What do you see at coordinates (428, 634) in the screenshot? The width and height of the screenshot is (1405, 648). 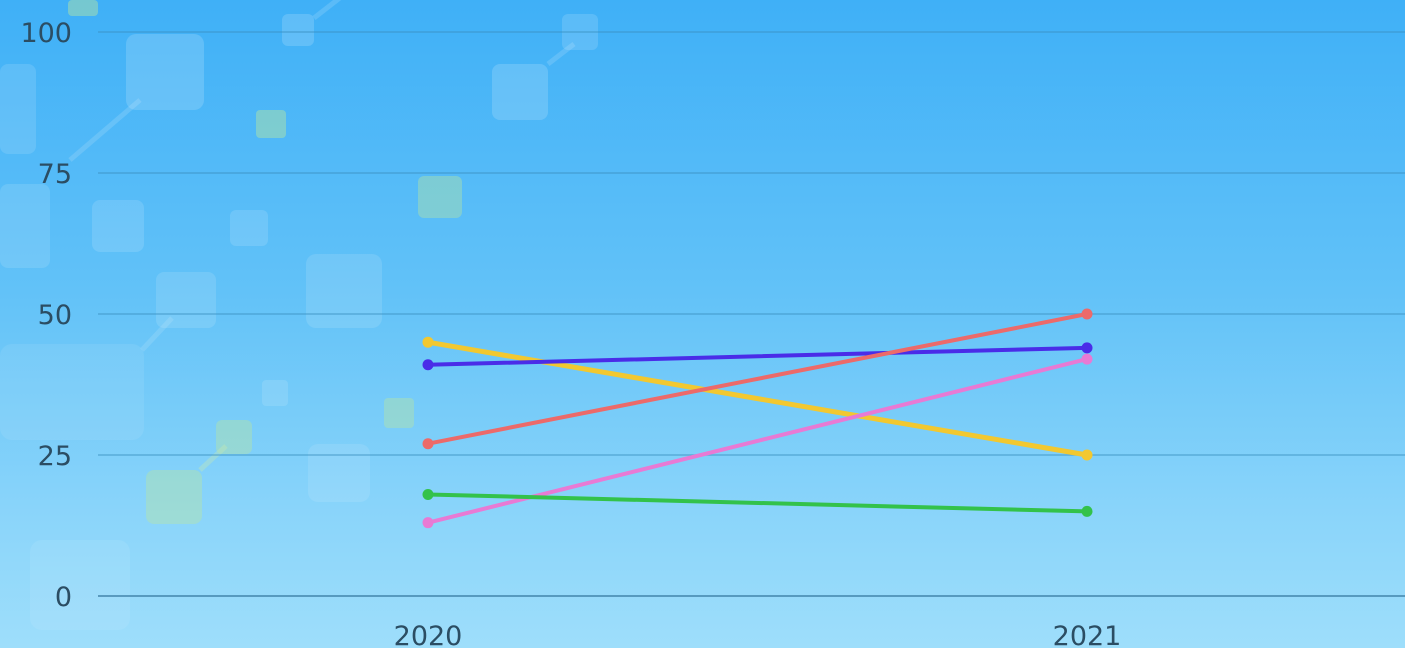 I see `x-tick-label: 2020` at bounding box center [428, 634].